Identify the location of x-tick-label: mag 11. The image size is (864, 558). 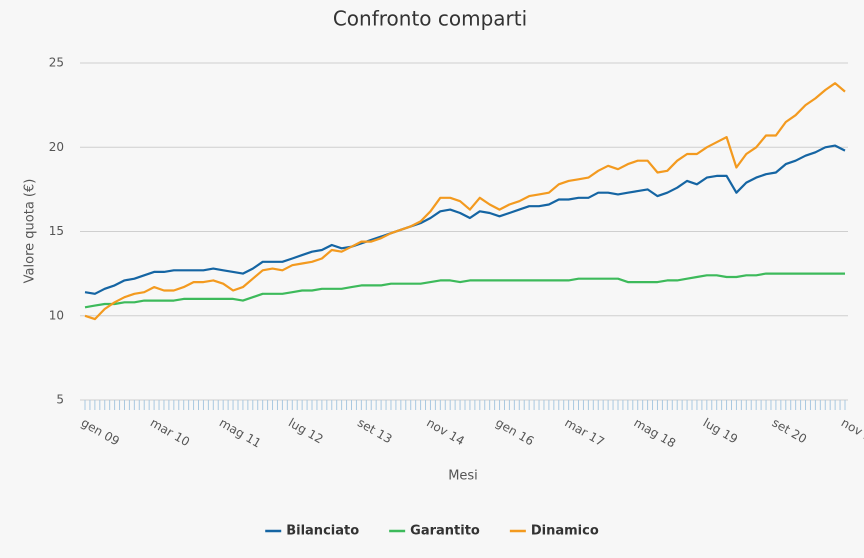
(240, 433).